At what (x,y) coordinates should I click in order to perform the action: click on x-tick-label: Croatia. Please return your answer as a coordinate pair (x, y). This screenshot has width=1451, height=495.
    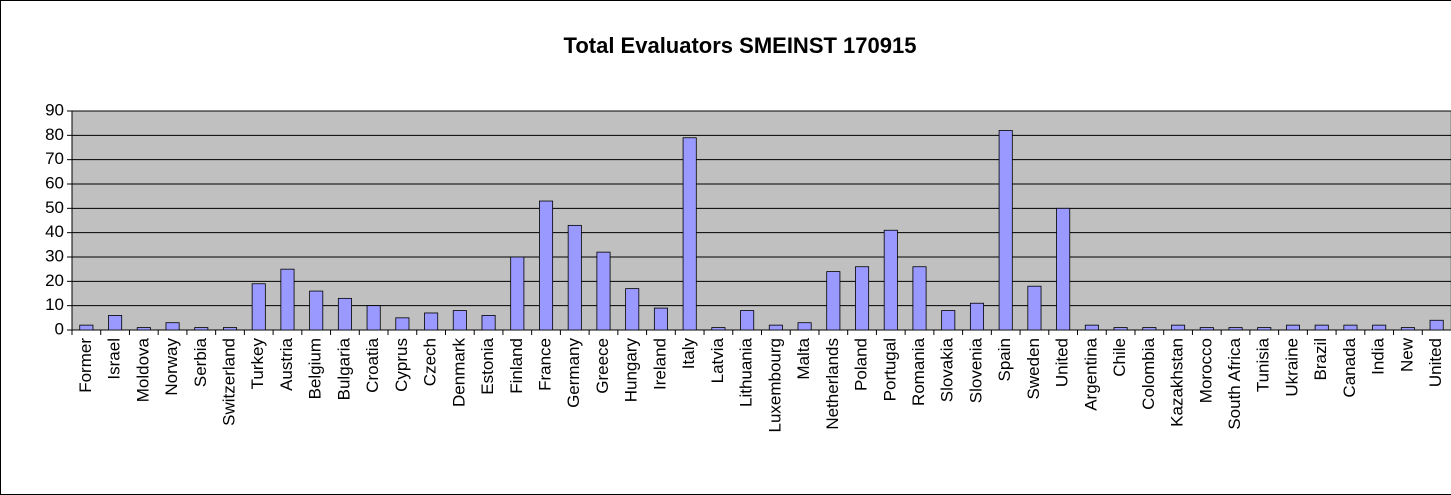
    Looking at the image, I should click on (372, 364).